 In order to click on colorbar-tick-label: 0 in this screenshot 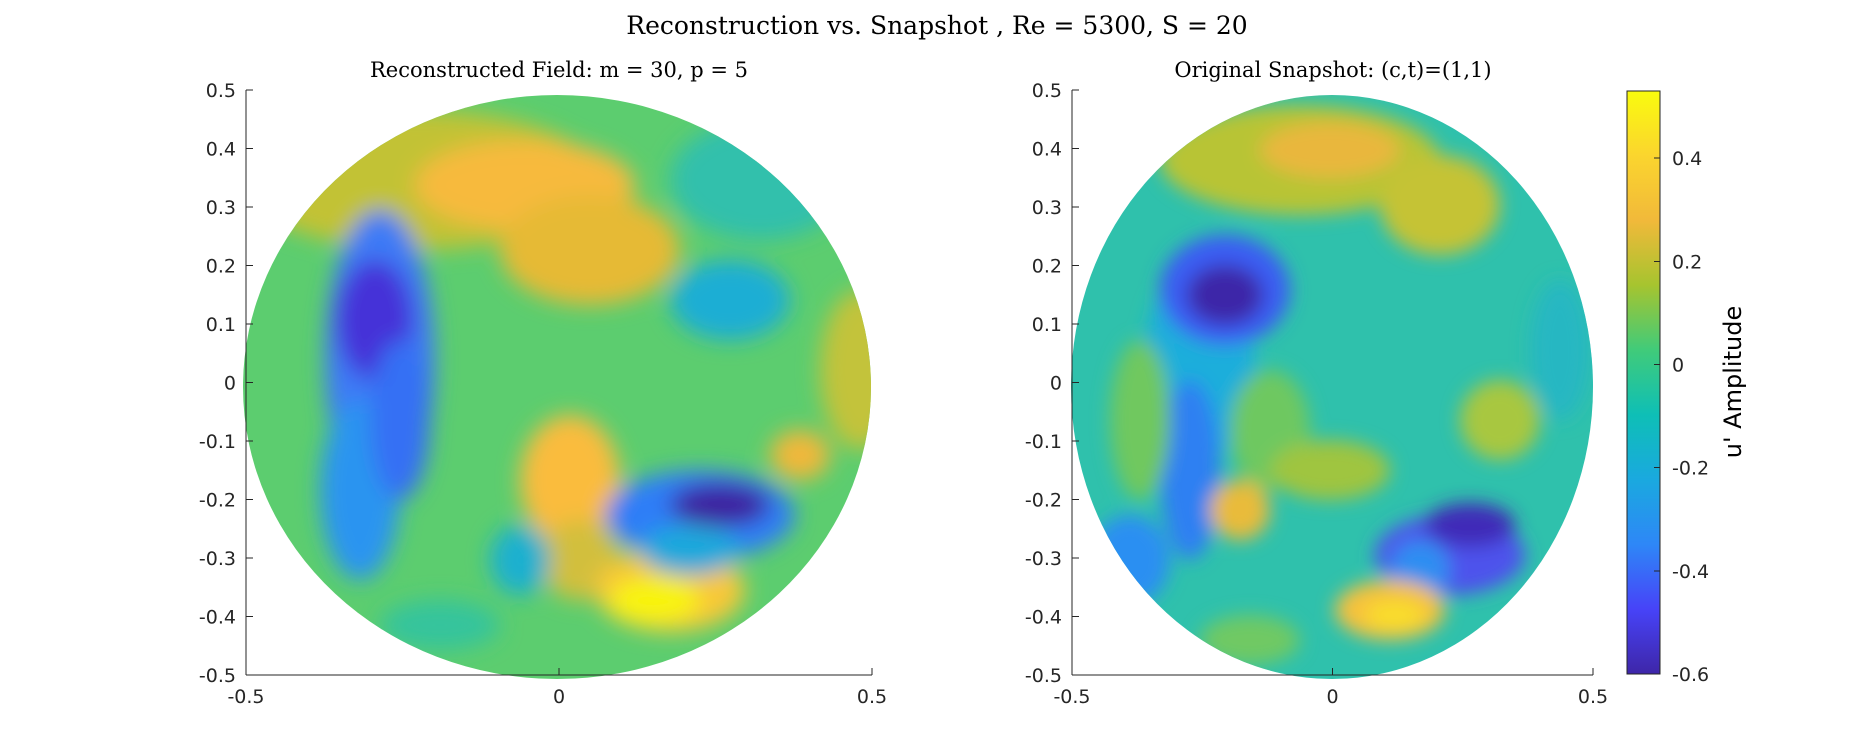, I will do `click(1678, 365)`.